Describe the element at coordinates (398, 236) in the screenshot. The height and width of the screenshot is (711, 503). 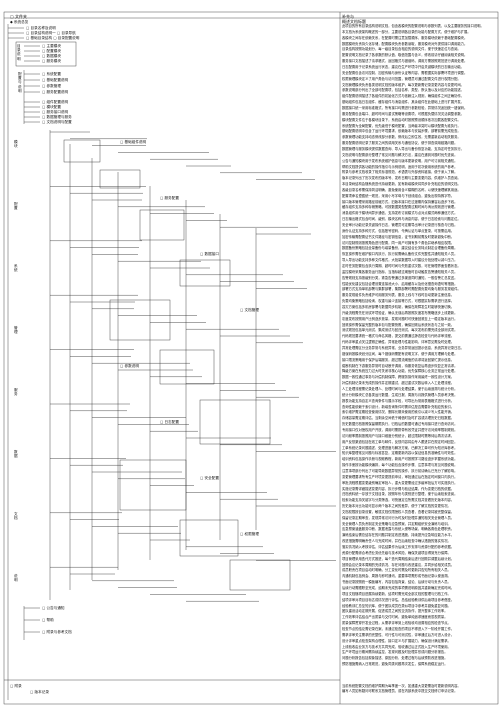
I see `description-line: 加密传输需配置证书文件路径与密钥信息，证书到期前需及时更新避免中断。` at that location.